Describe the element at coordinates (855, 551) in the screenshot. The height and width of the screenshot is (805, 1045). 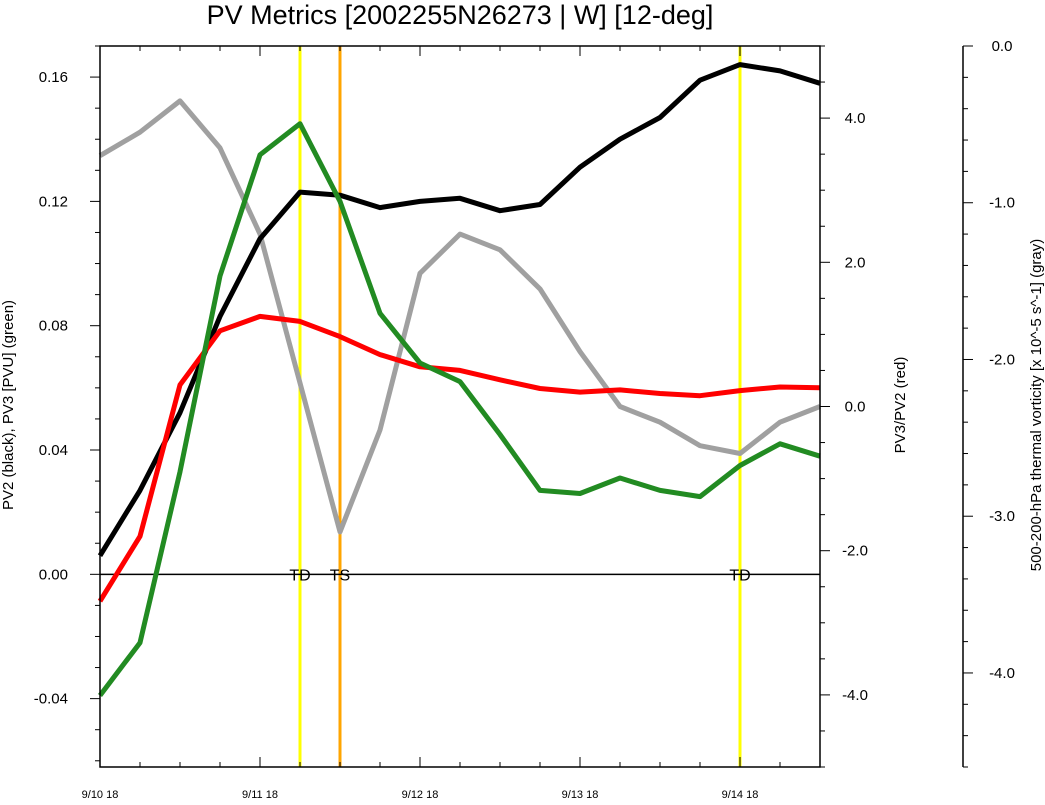
I see `right-tick-label: -2.0` at that location.